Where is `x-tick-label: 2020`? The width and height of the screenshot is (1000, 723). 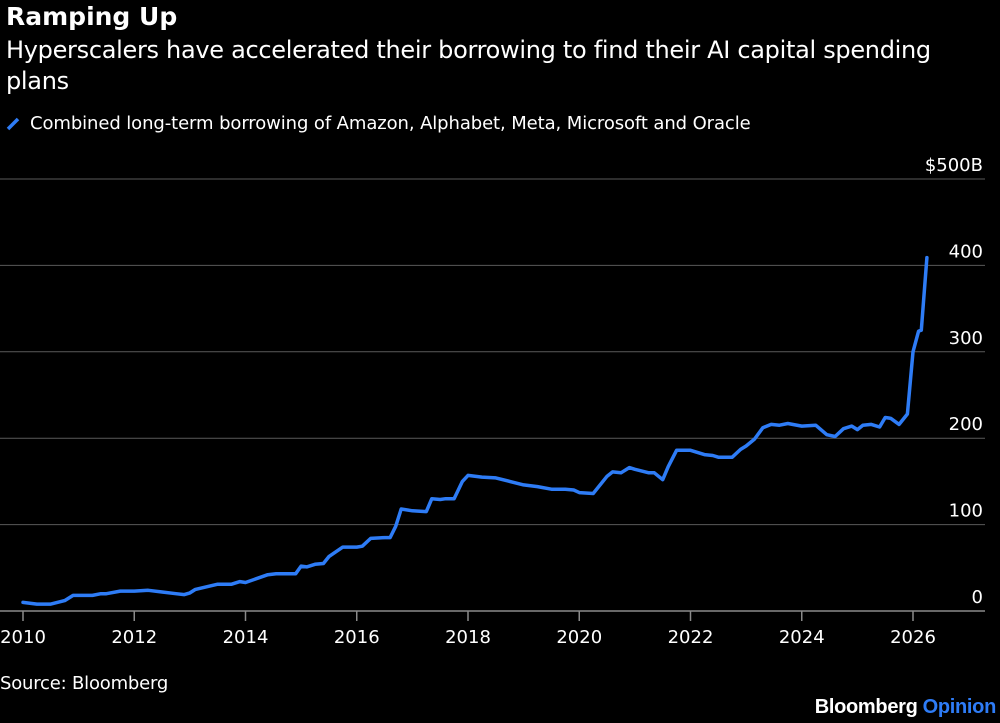 x-tick-label: 2020 is located at coordinates (579, 637).